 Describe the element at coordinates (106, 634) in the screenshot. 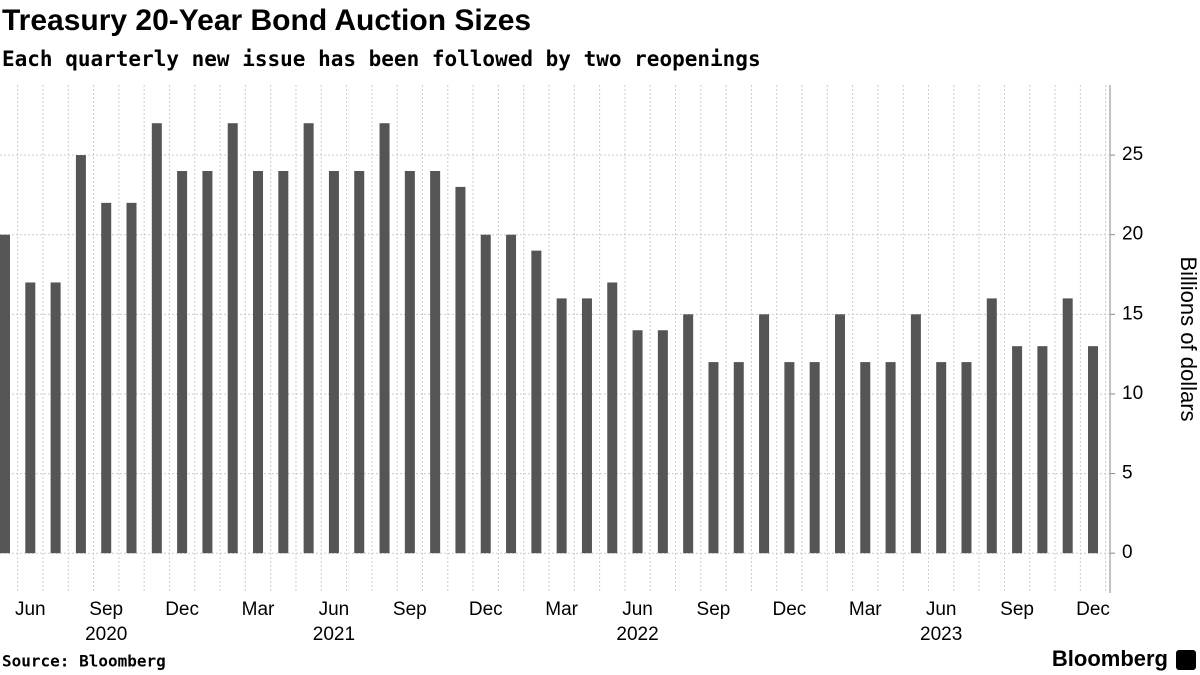

I see `x-year-label: 2020` at that location.